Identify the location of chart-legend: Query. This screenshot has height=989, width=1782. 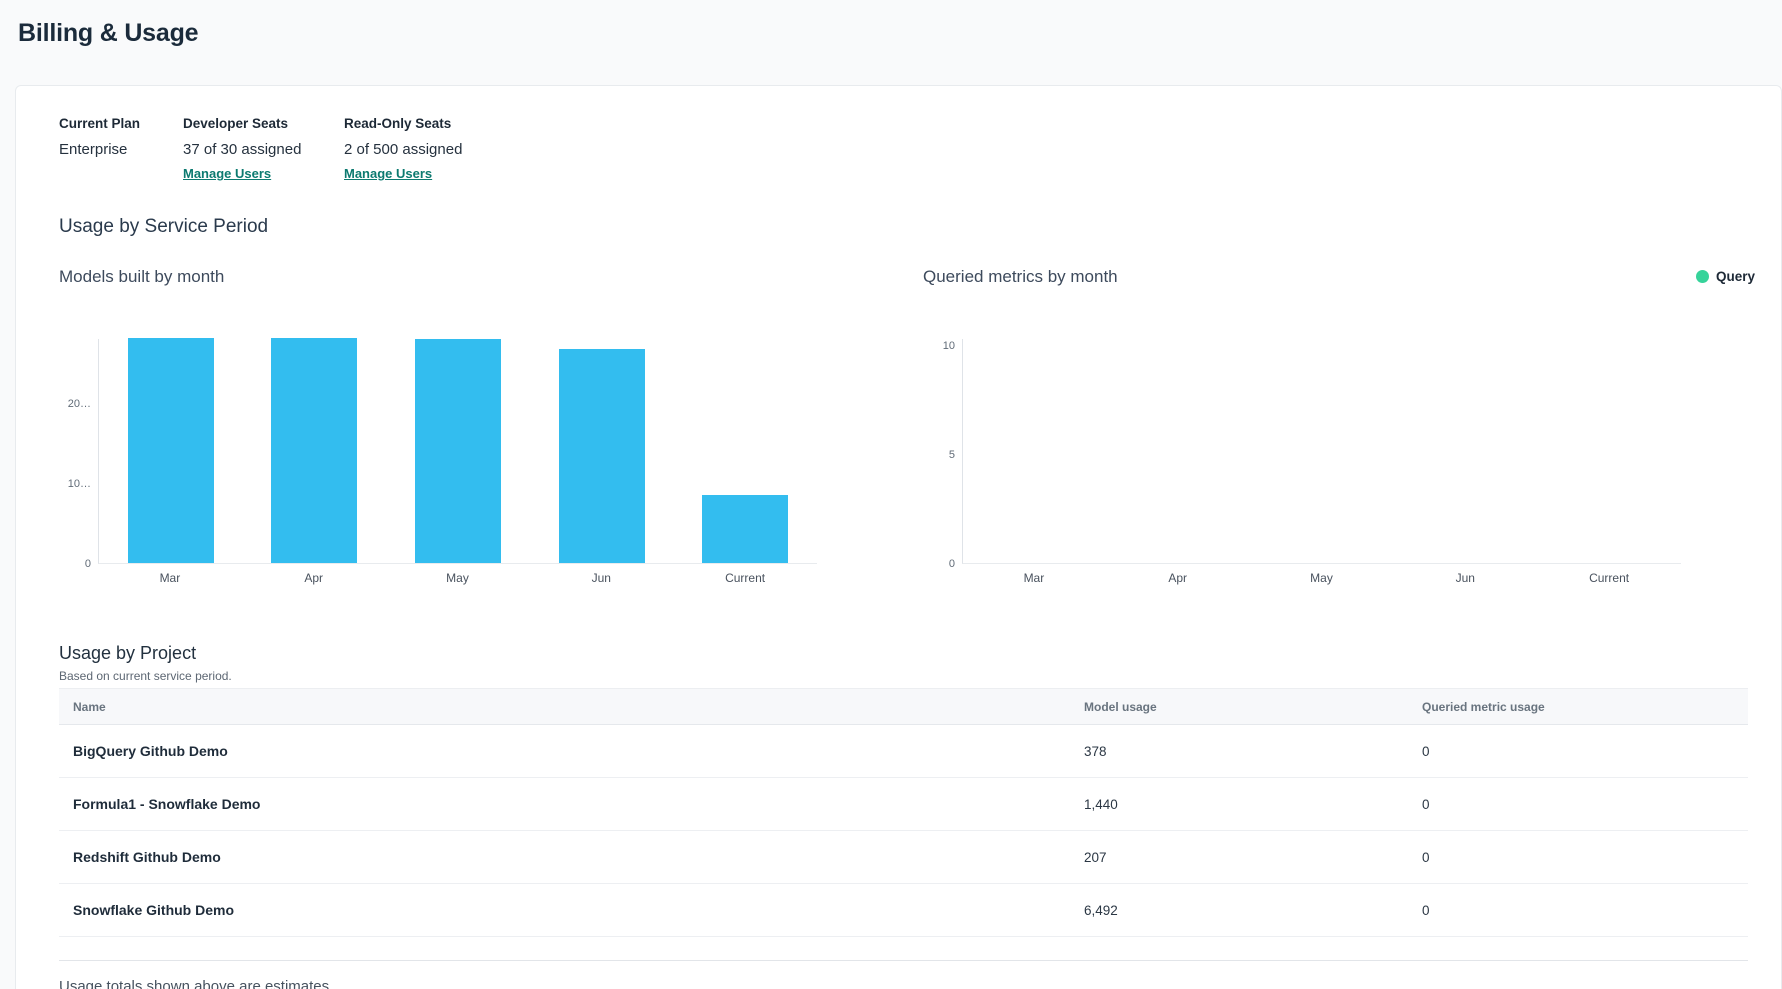
(1725, 275).